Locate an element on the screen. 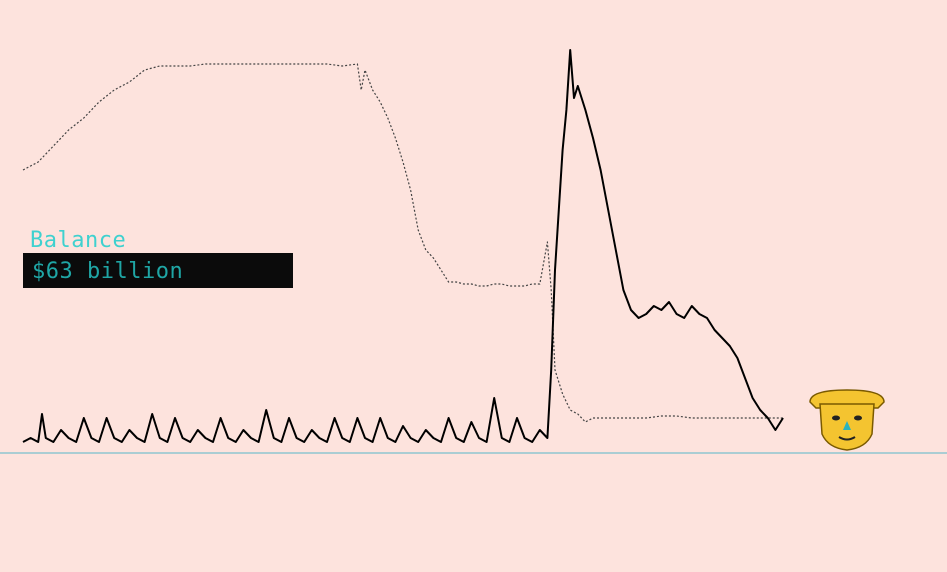 The height and width of the screenshot is (572, 947). balance-value: $63 billion is located at coordinates (108, 271).